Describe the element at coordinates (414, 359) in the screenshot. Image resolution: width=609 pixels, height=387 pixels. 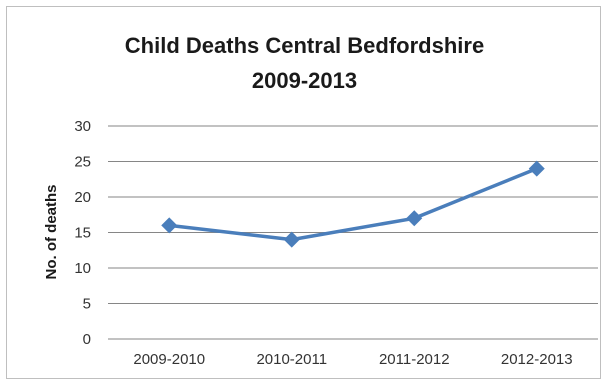
I see `x-tick-label: 2011-2012` at that location.